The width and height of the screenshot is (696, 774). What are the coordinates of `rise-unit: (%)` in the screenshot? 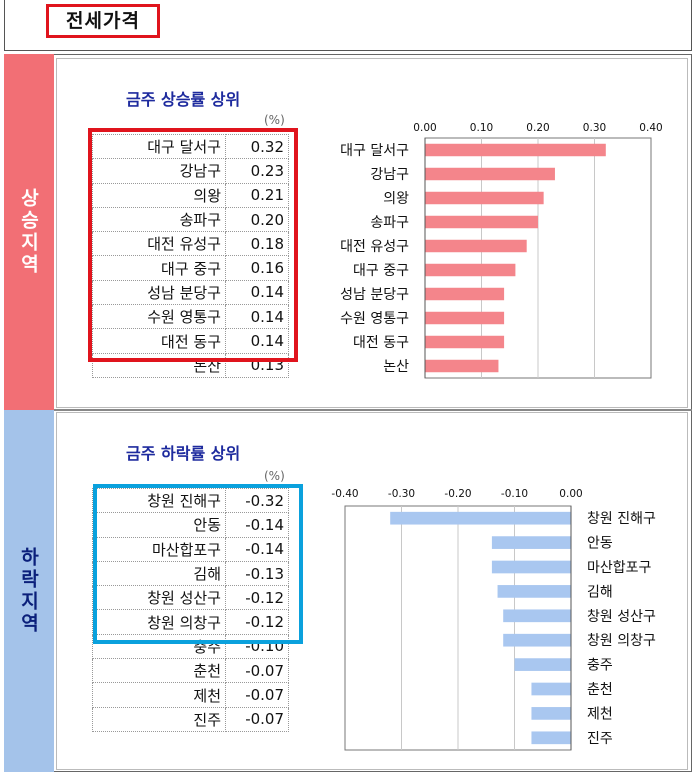 It's located at (274, 120).